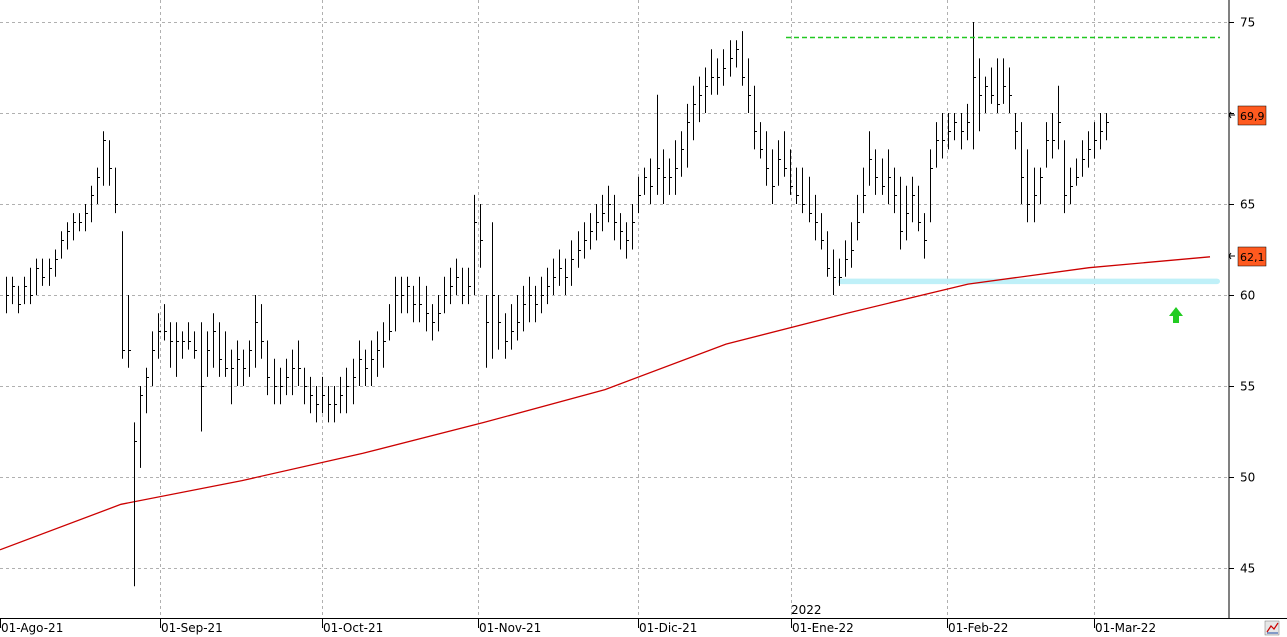 This screenshot has height=637, width=1287. I want to click on up-arrow-icon, so click(1176, 315).